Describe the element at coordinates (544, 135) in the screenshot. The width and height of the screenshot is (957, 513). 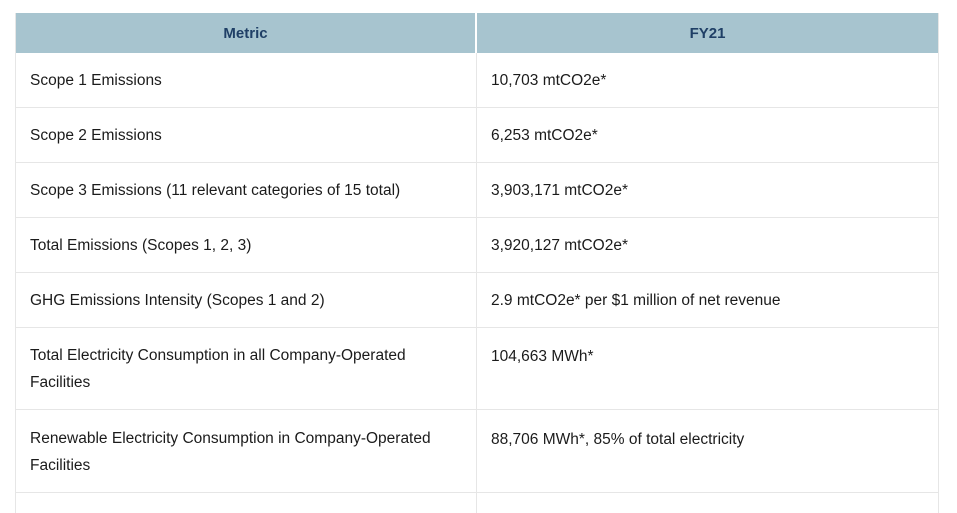
I see `value-cell: 6,253 mtCO2e*` at that location.